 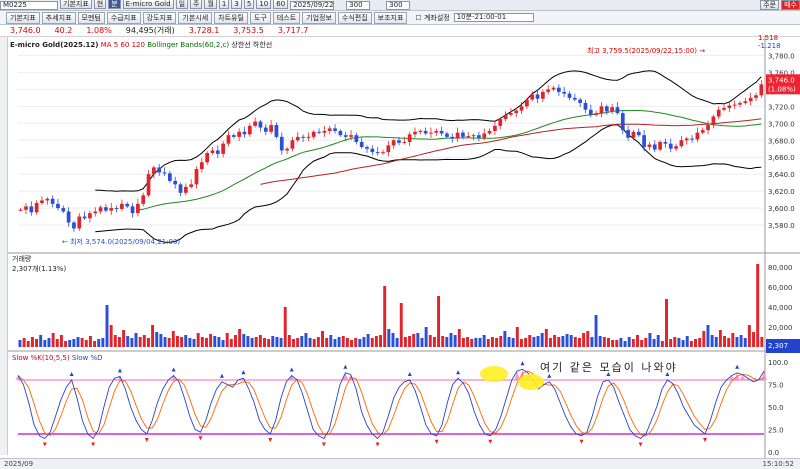 What do you see at coordinates (769, 42) in the screenshot?
I see `right-info-box: 1.518 -1.218` at bounding box center [769, 42].